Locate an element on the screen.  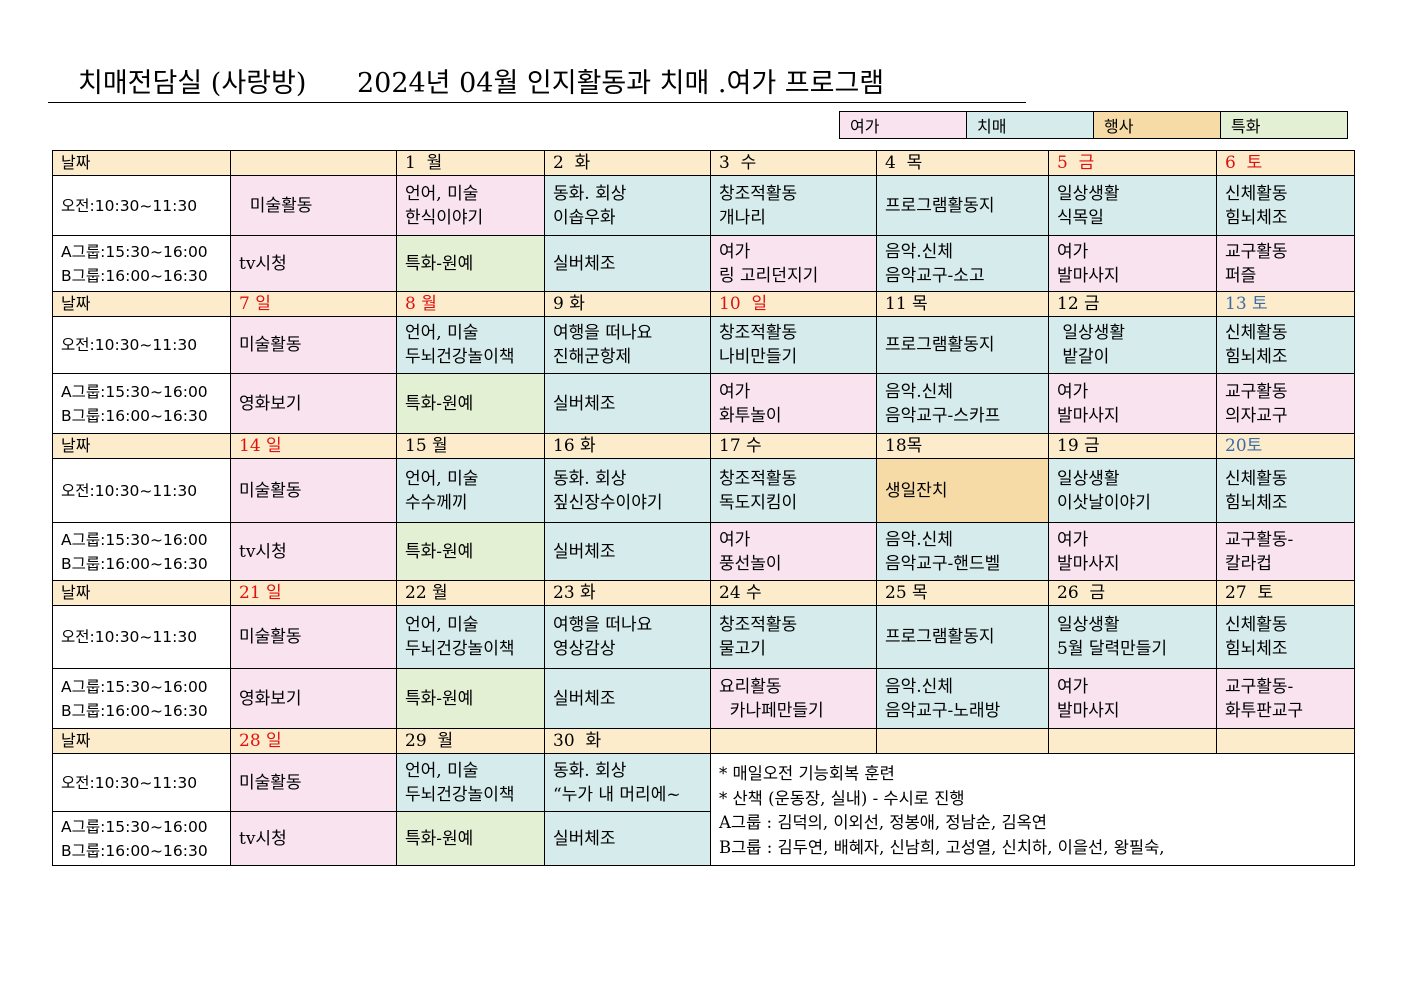
afternoon-activity: 교구활동- 화투판교구 is located at coordinates (1285, 698).